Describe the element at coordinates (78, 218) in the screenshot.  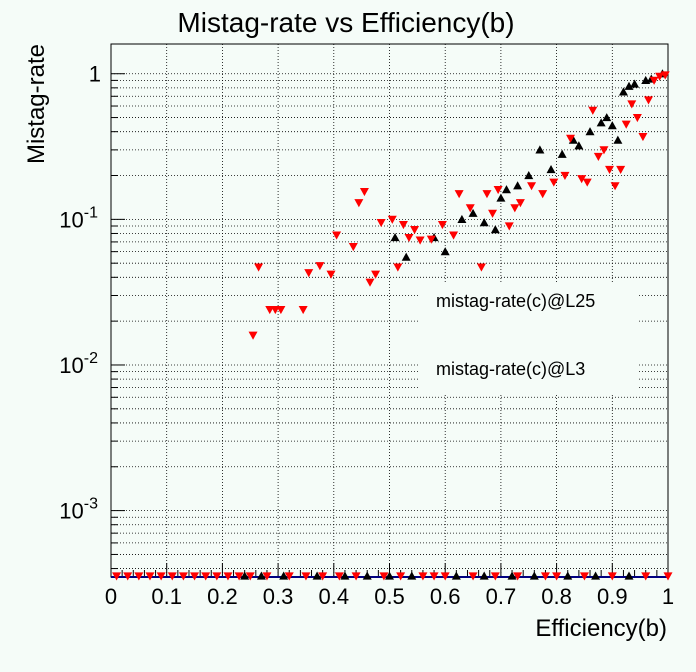
I see `y-tick-label: 10⁻¹` at that location.